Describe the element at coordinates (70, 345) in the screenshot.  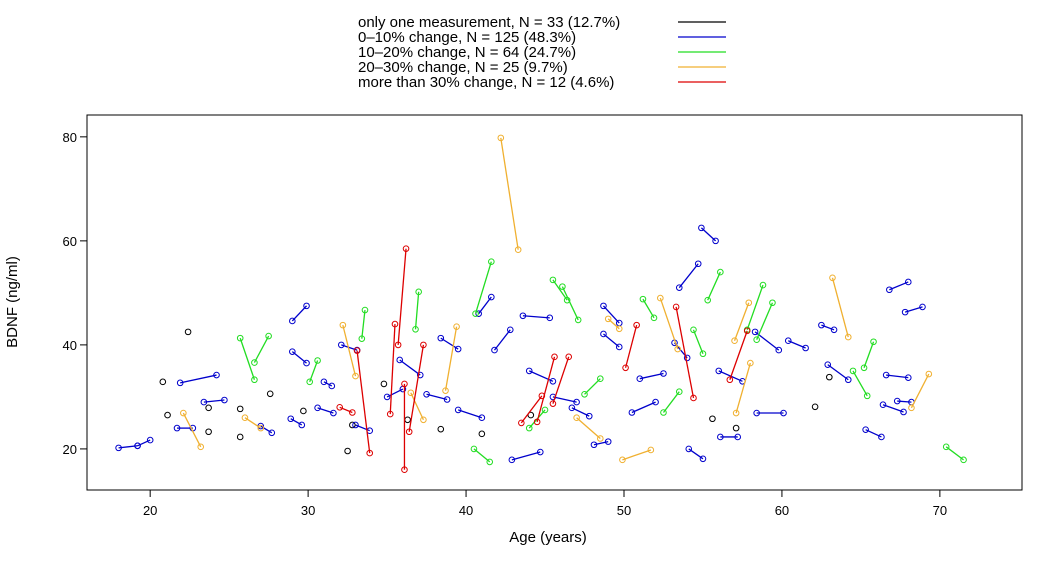
I see `y-tick-label: 40` at that location.